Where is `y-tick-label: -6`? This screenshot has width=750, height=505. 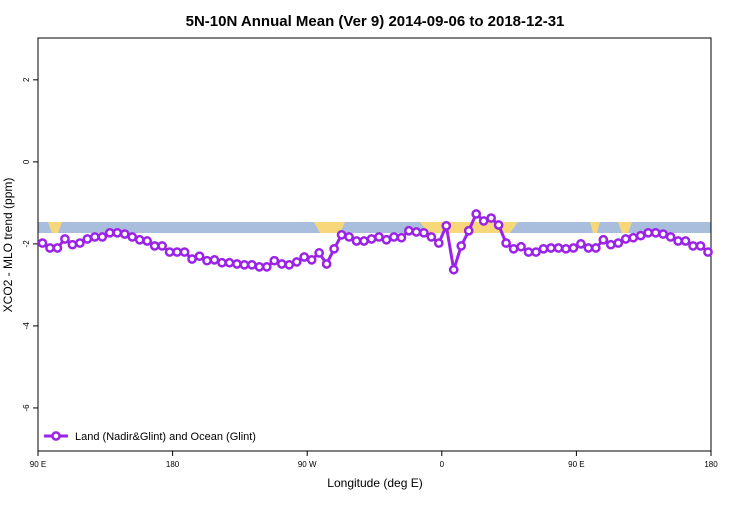
y-tick-label: -6 is located at coordinates (26, 408).